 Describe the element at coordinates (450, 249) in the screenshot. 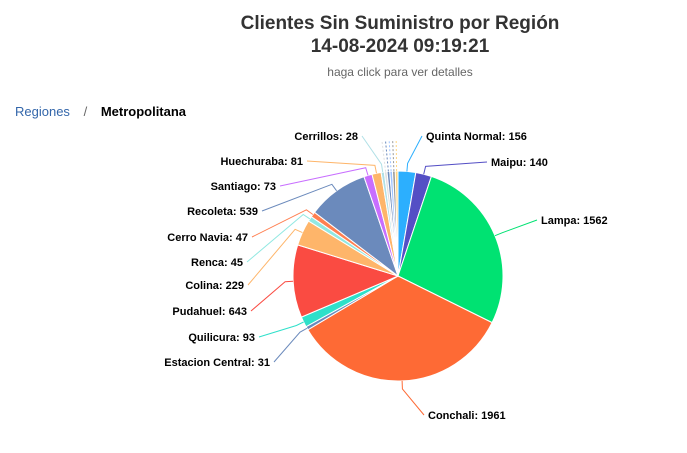

I see `pie-slice-lampa` at that location.